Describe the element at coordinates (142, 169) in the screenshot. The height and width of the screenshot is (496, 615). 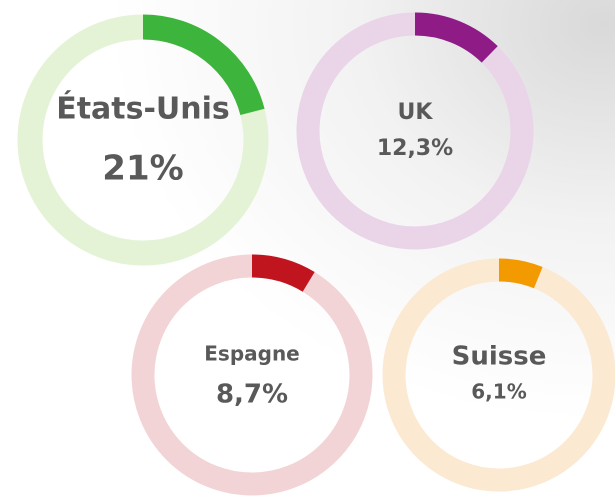
I see `donut-value: 21%` at that location.